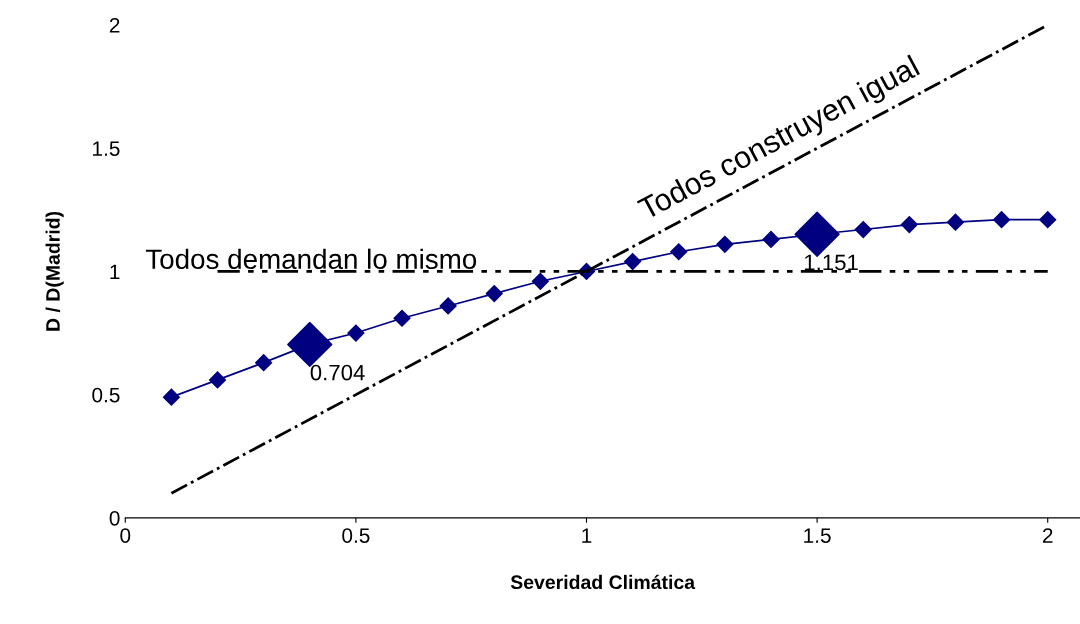 This screenshot has height=624, width=1080. I want to click on y-tick-label: 0, so click(114, 518).